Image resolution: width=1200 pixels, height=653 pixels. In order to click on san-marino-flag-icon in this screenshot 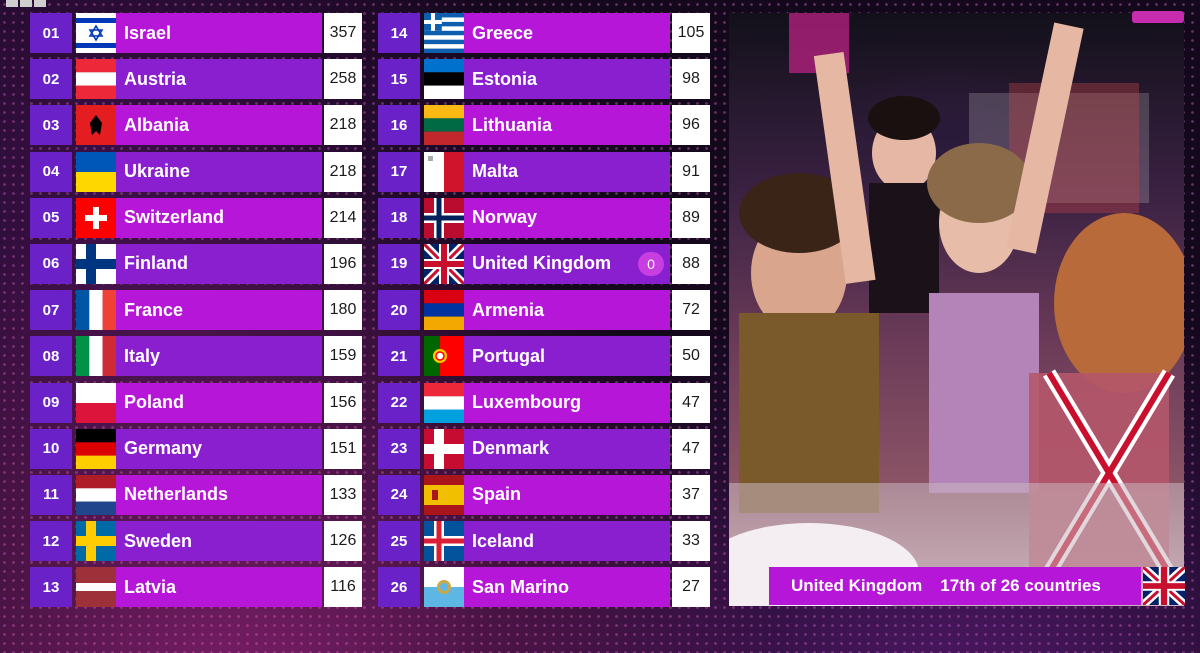, I will do `click(444, 587)`.